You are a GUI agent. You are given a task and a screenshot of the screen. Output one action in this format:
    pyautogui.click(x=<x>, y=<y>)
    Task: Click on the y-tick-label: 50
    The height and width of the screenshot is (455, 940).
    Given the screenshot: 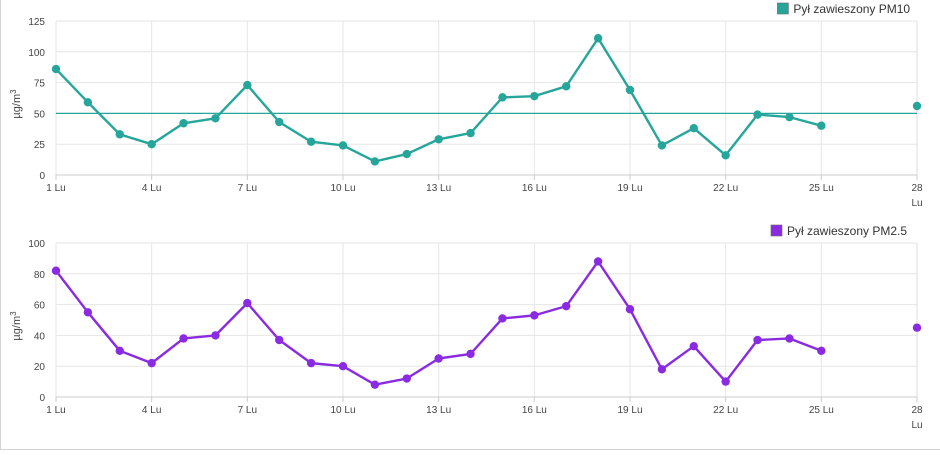 What is the action you would take?
    pyautogui.click(x=40, y=114)
    